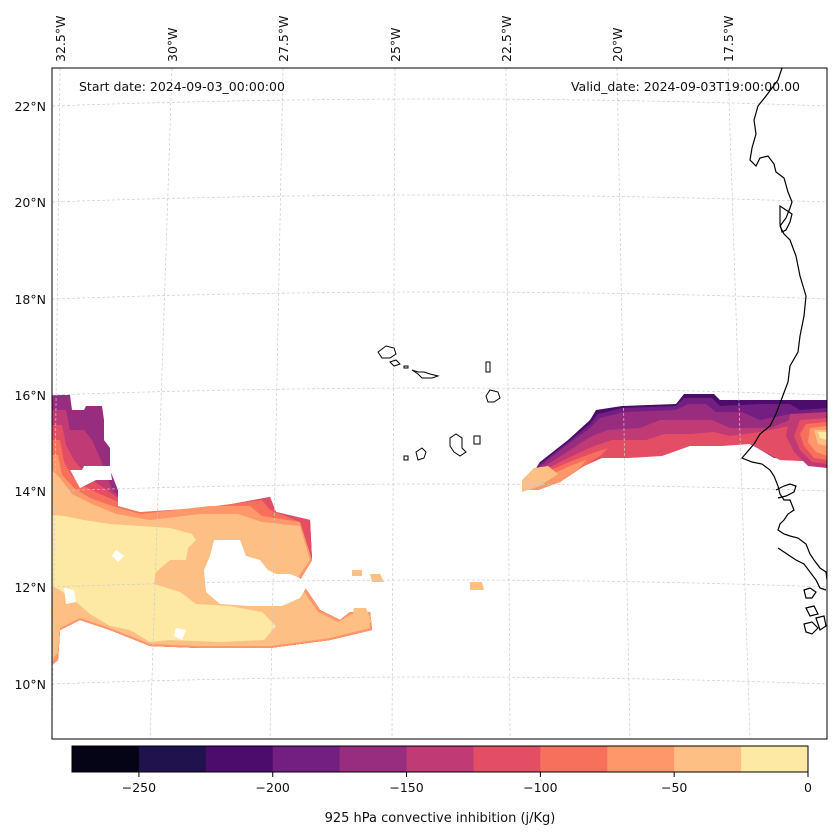 The width and height of the screenshot is (837, 836). Describe the element at coordinates (418, 599) in the screenshot. I see `cin-contours-scatter` at that location.